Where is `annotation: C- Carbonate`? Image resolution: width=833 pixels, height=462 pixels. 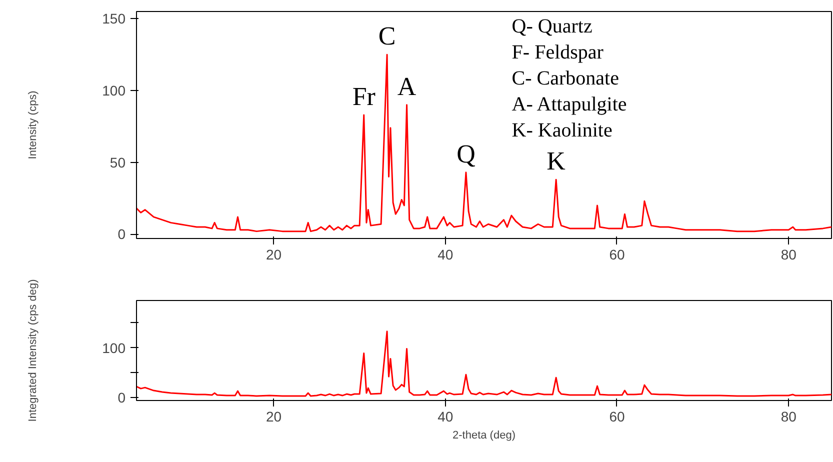 annotation: C- Carbonate is located at coordinates (566, 79).